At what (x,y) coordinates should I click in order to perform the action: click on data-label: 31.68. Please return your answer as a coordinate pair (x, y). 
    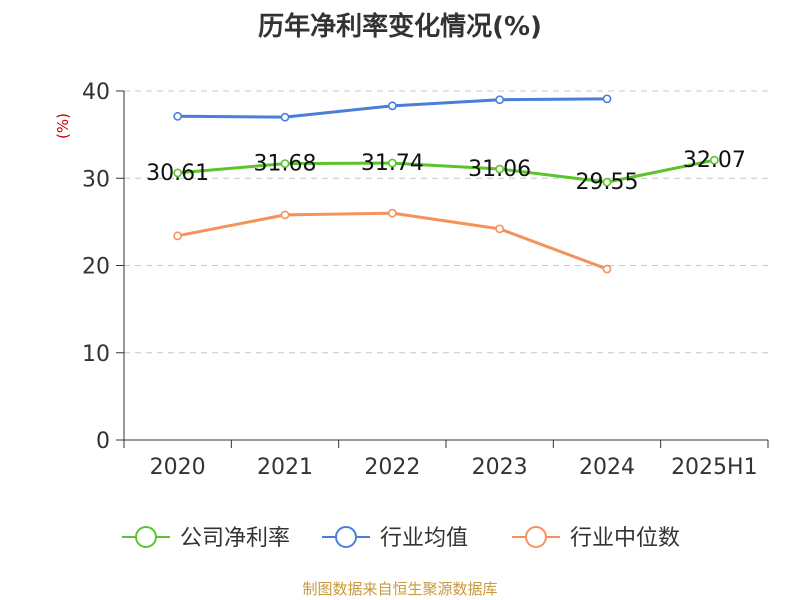
    Looking at the image, I should click on (285, 164).